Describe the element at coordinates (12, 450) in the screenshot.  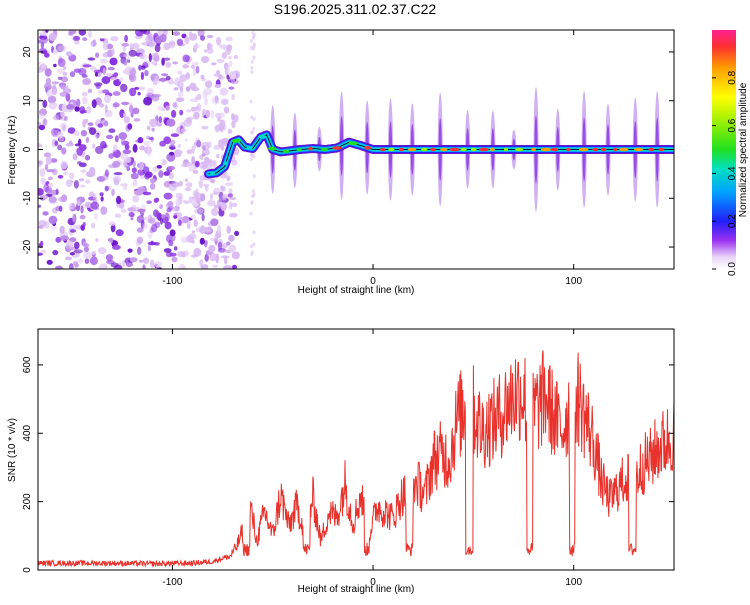
I see `snr-y-axis-label: SNR (10 * v/v)` at that location.